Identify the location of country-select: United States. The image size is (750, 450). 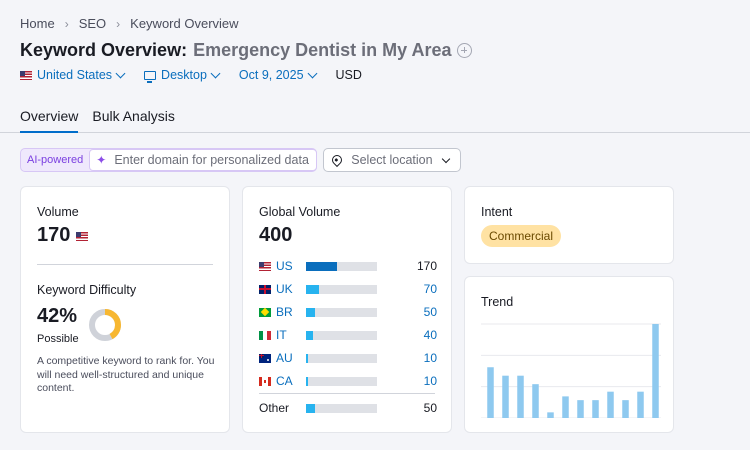
(73, 75).